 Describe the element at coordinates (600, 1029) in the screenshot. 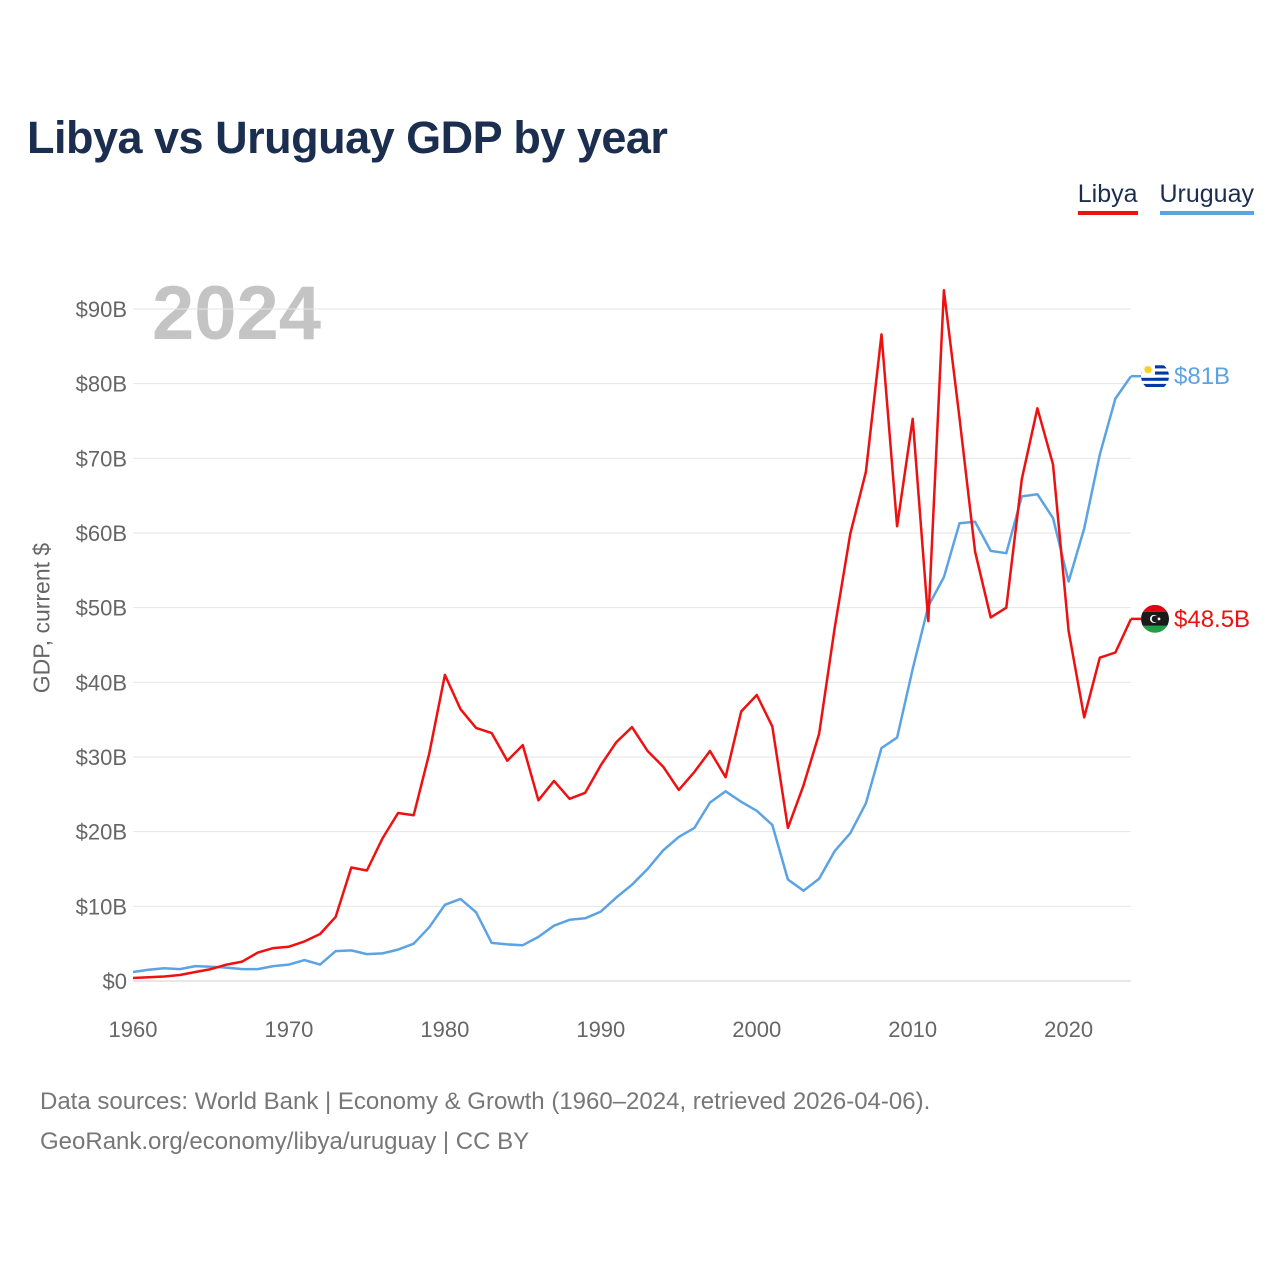

I see `x-tick-label: 1990` at that location.